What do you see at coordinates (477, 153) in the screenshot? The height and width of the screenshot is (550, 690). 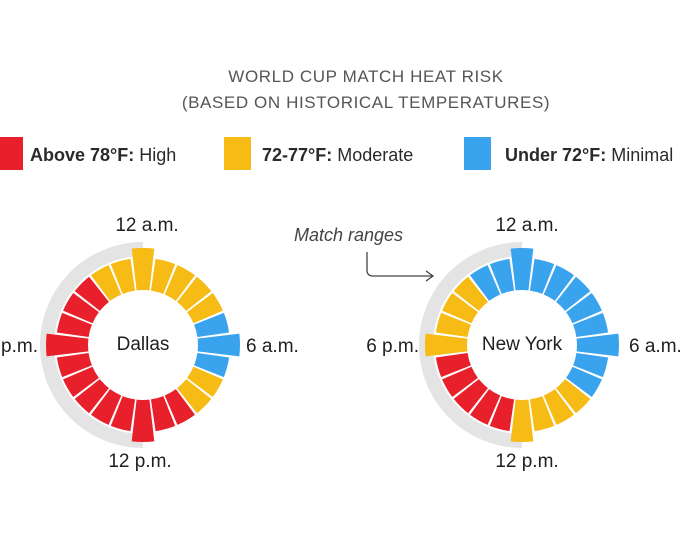 I see `legend-swatch-minimal` at bounding box center [477, 153].